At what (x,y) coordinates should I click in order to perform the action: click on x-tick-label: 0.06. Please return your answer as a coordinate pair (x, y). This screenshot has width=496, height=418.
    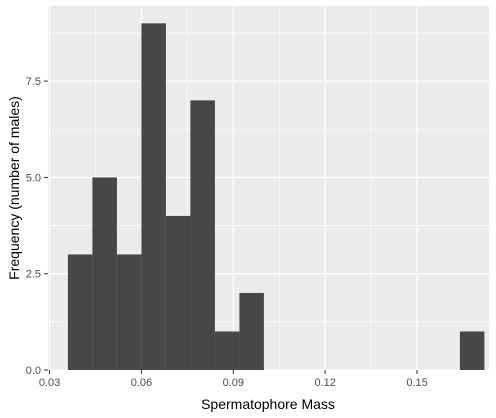
    Looking at the image, I should click on (141, 383).